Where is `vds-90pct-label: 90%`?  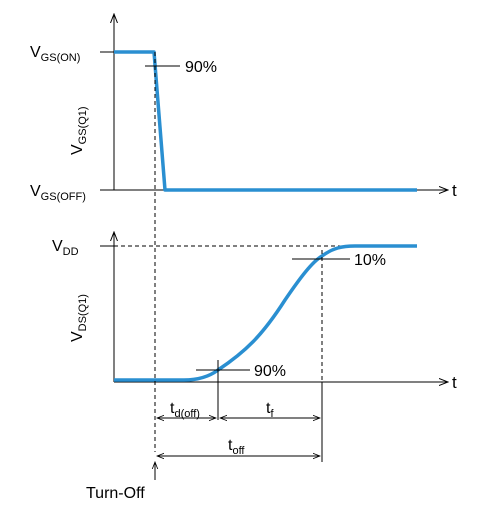
vds-90pct-label: 90% is located at coordinates (270, 371).